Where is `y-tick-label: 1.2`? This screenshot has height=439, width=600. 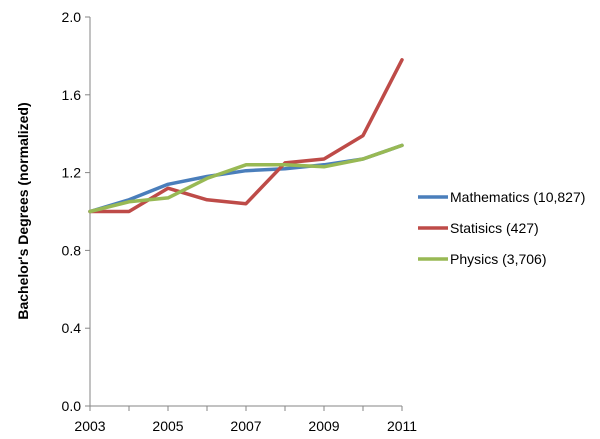 y-tick-label: 1.2 is located at coordinates (72, 173).